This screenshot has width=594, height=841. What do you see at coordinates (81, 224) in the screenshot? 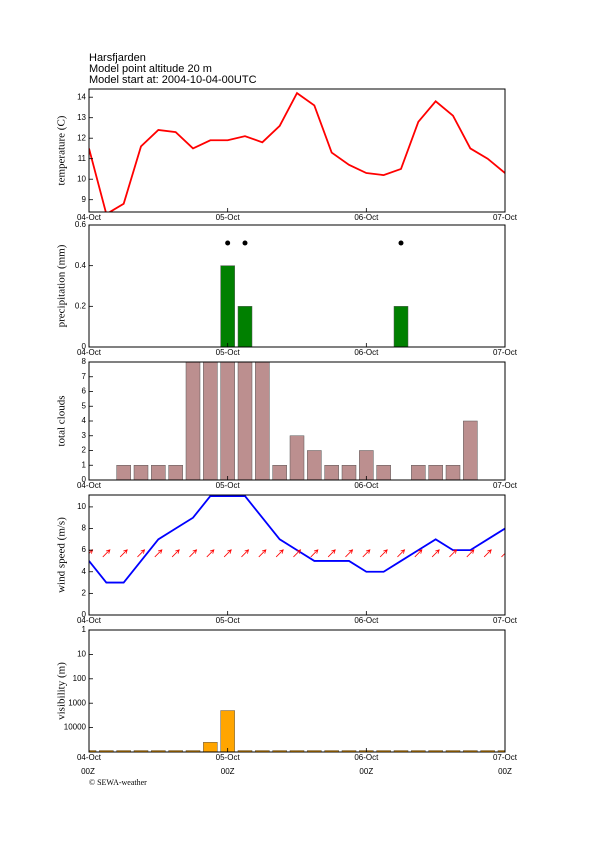
I see `y-tick-label: 0.6` at bounding box center [81, 224].